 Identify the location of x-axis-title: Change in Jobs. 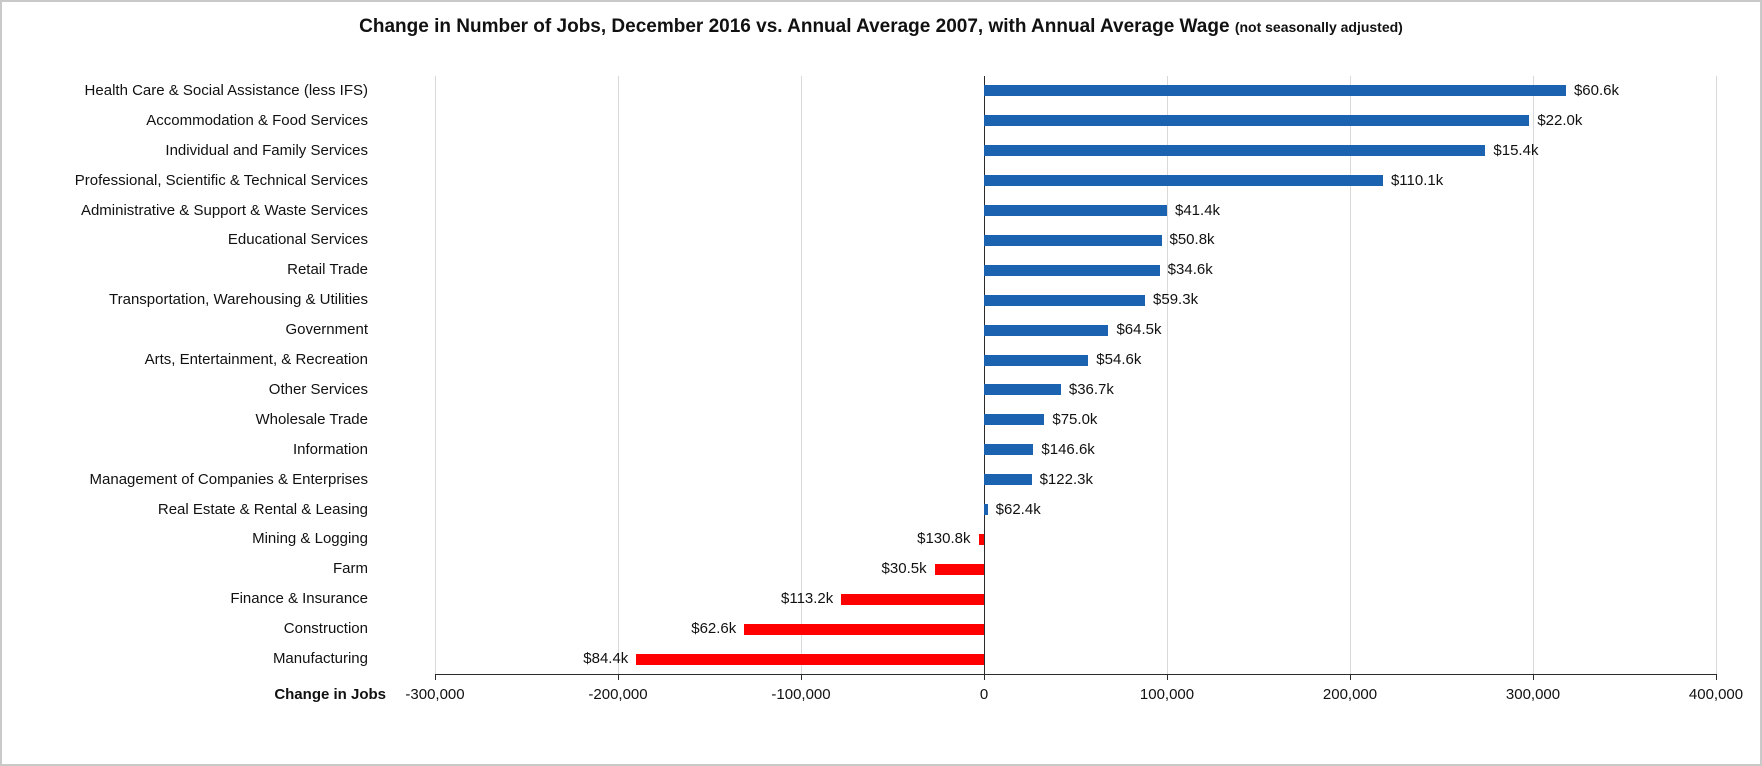
(330, 694).